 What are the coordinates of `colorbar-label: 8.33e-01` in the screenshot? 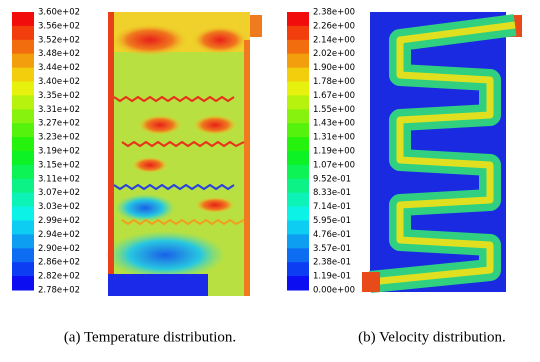 It's located at (332, 193).